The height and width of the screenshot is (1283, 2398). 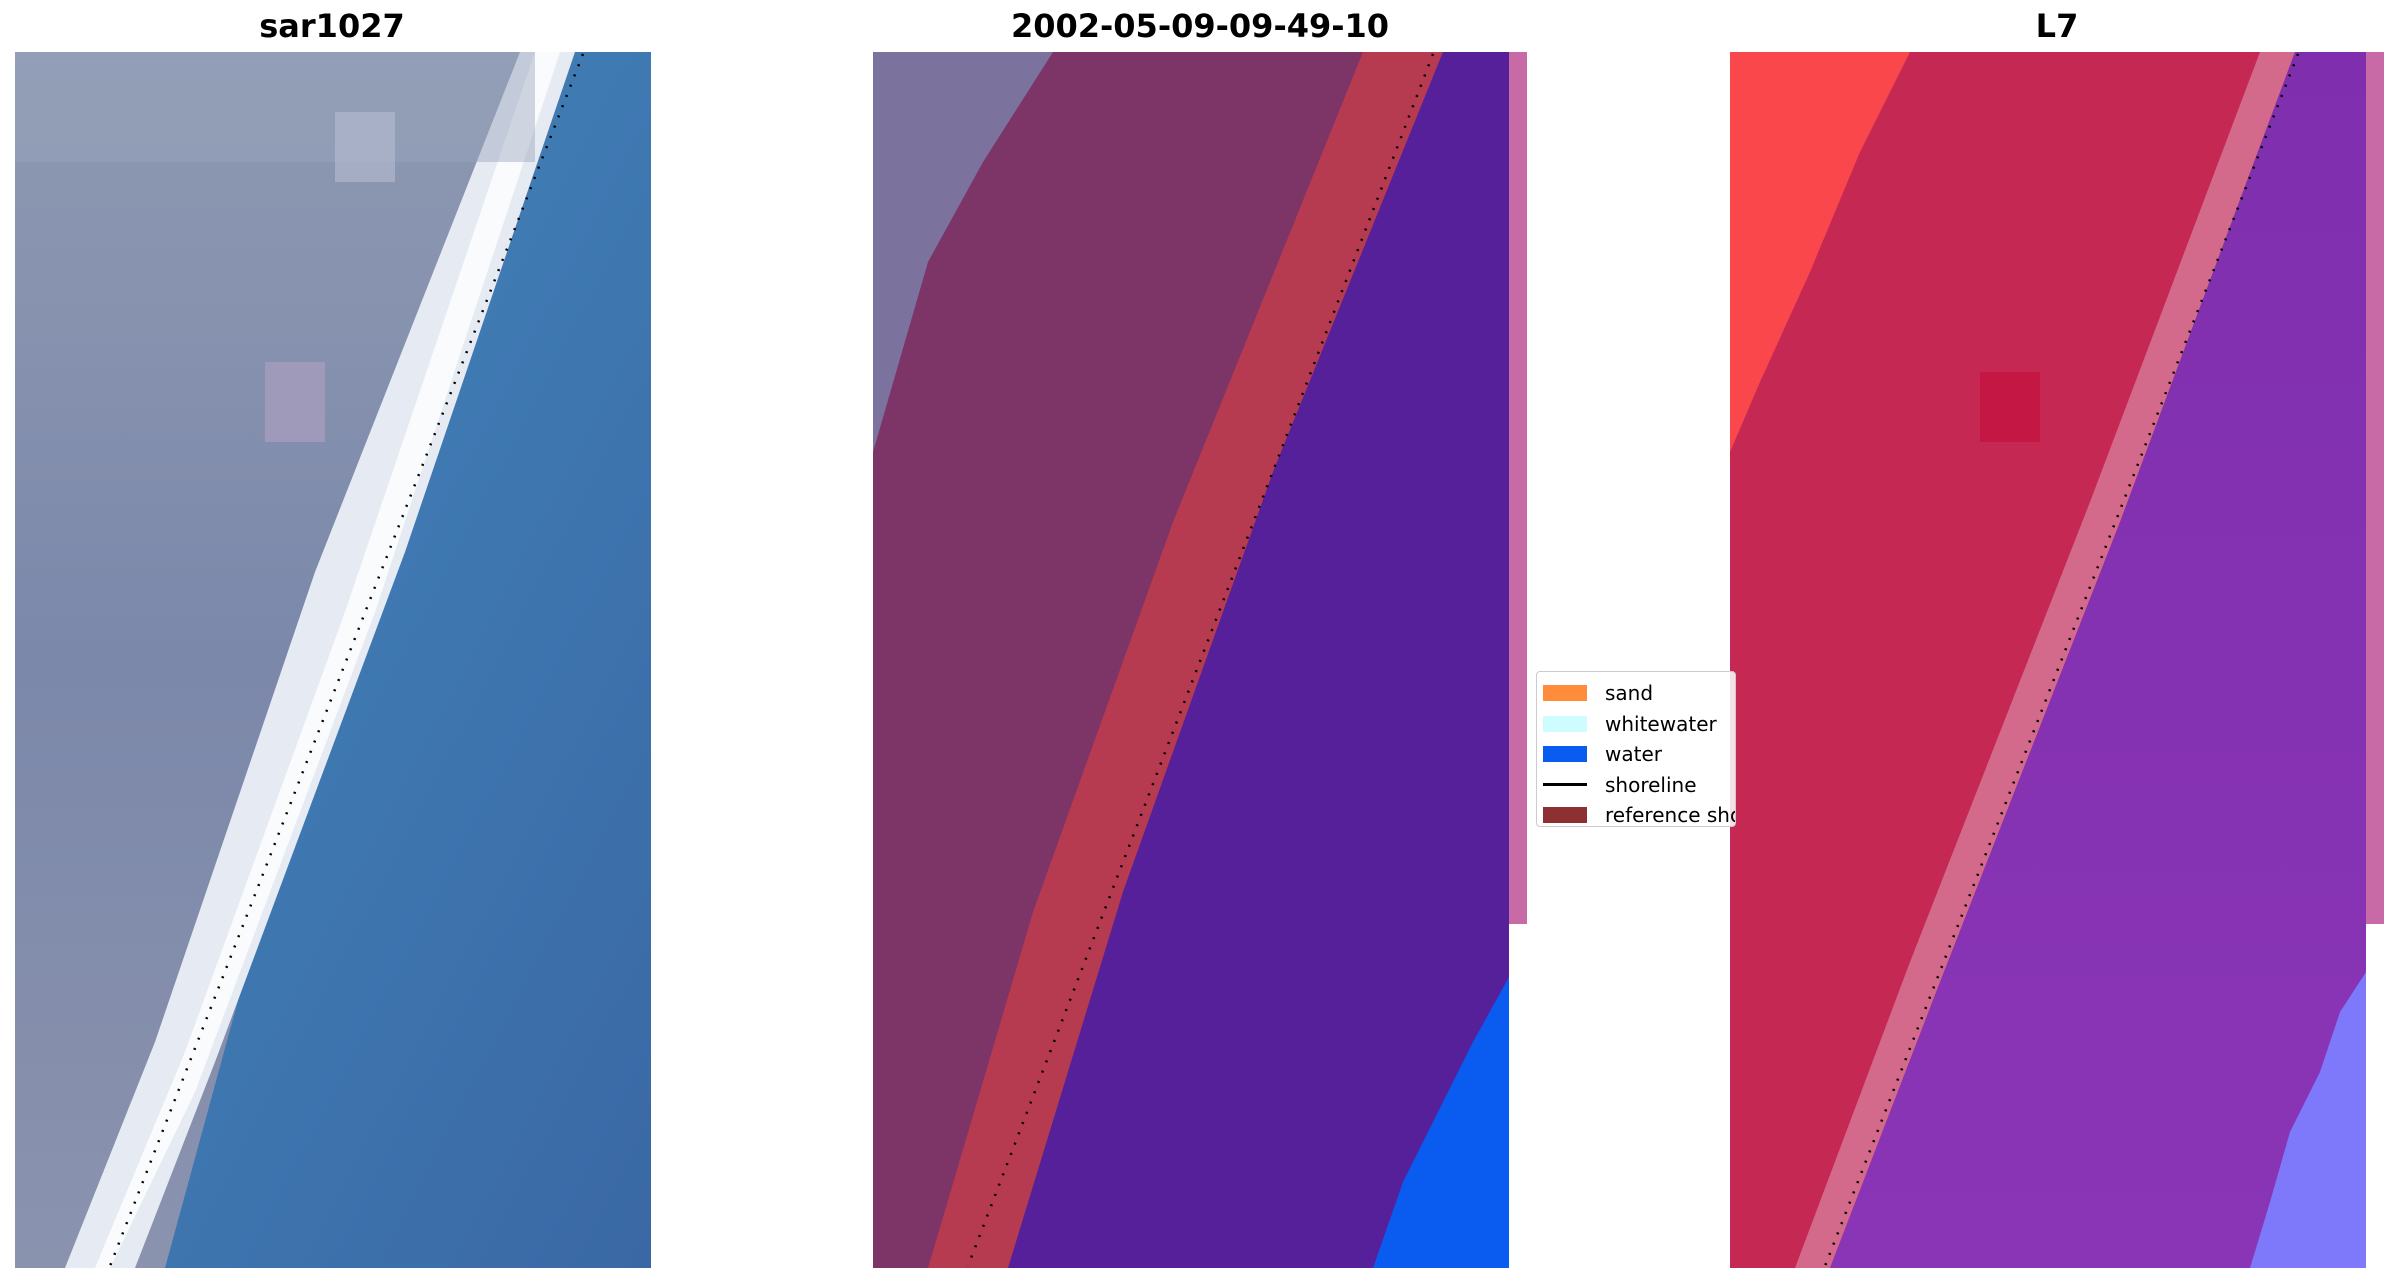 I want to click on panel-title-classified: 2002-05-09-09-49-10, so click(x=1200, y=26).